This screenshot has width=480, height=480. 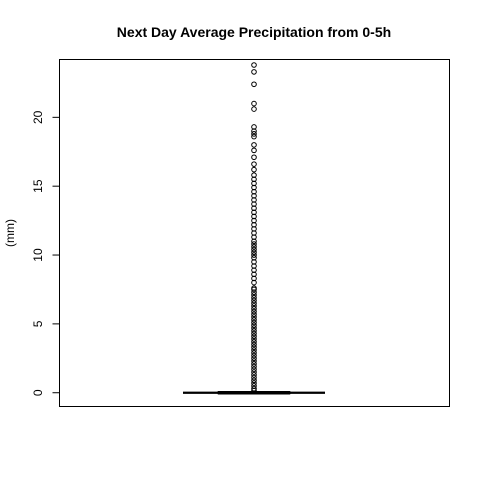 What do you see at coordinates (38, 186) in the screenshot?
I see `y-tick-label: 15` at bounding box center [38, 186].